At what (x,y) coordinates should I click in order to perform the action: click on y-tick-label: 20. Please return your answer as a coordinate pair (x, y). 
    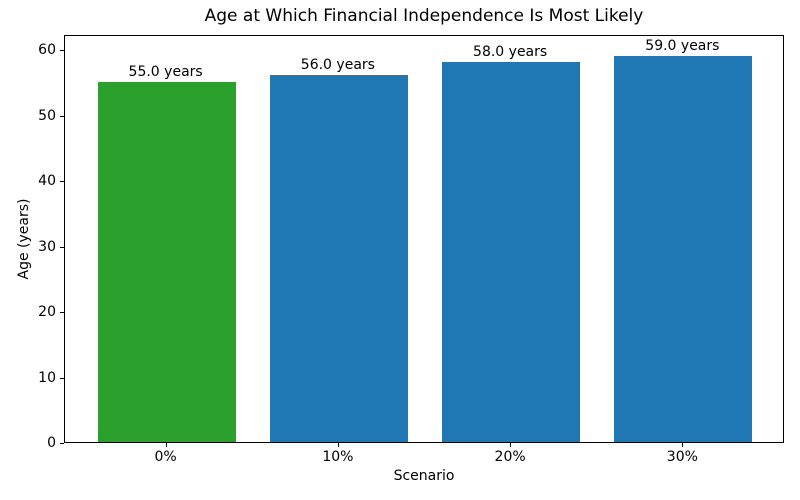
    Looking at the image, I should click on (47, 312).